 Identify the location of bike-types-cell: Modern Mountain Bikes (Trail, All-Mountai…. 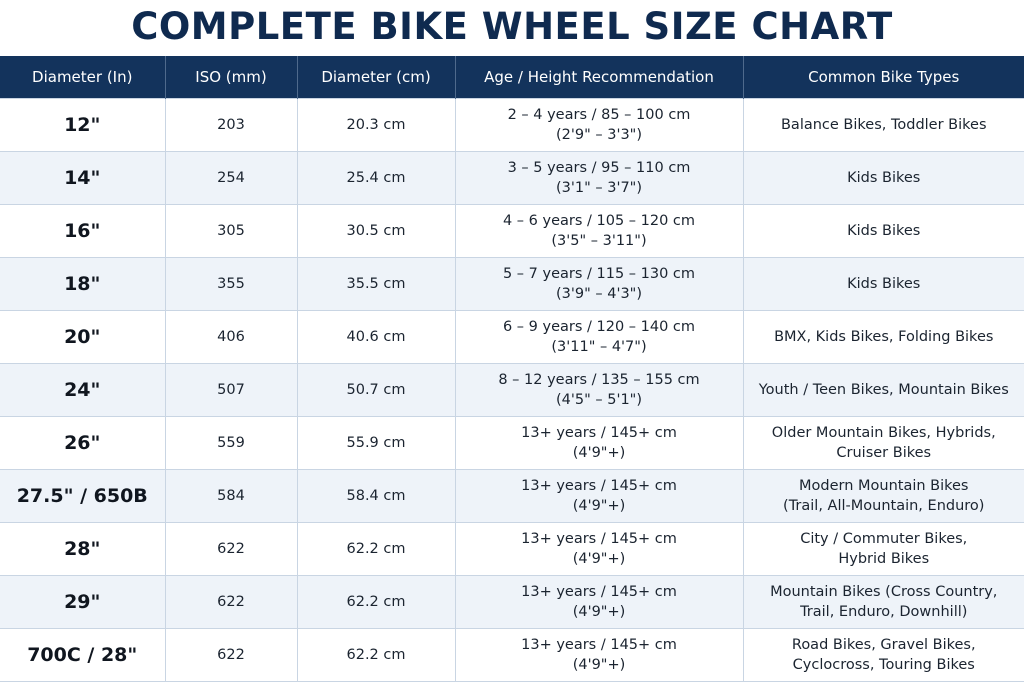
(883, 496).